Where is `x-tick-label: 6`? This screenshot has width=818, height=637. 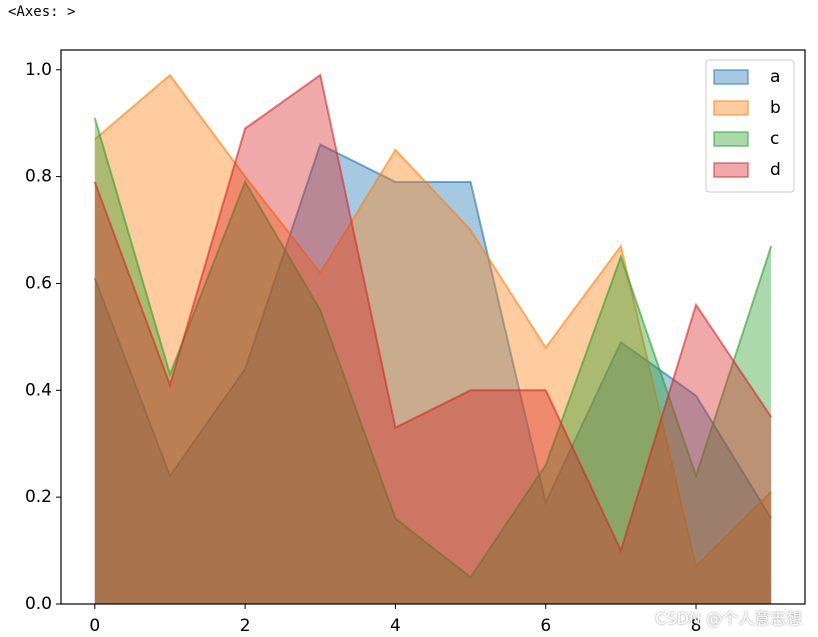 x-tick-label: 6 is located at coordinates (545, 626).